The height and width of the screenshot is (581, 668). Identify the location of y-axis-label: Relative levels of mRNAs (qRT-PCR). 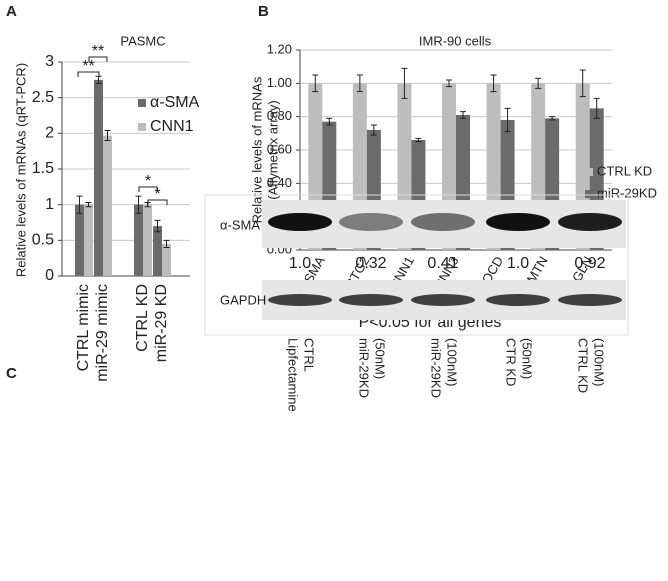
(20, 170).